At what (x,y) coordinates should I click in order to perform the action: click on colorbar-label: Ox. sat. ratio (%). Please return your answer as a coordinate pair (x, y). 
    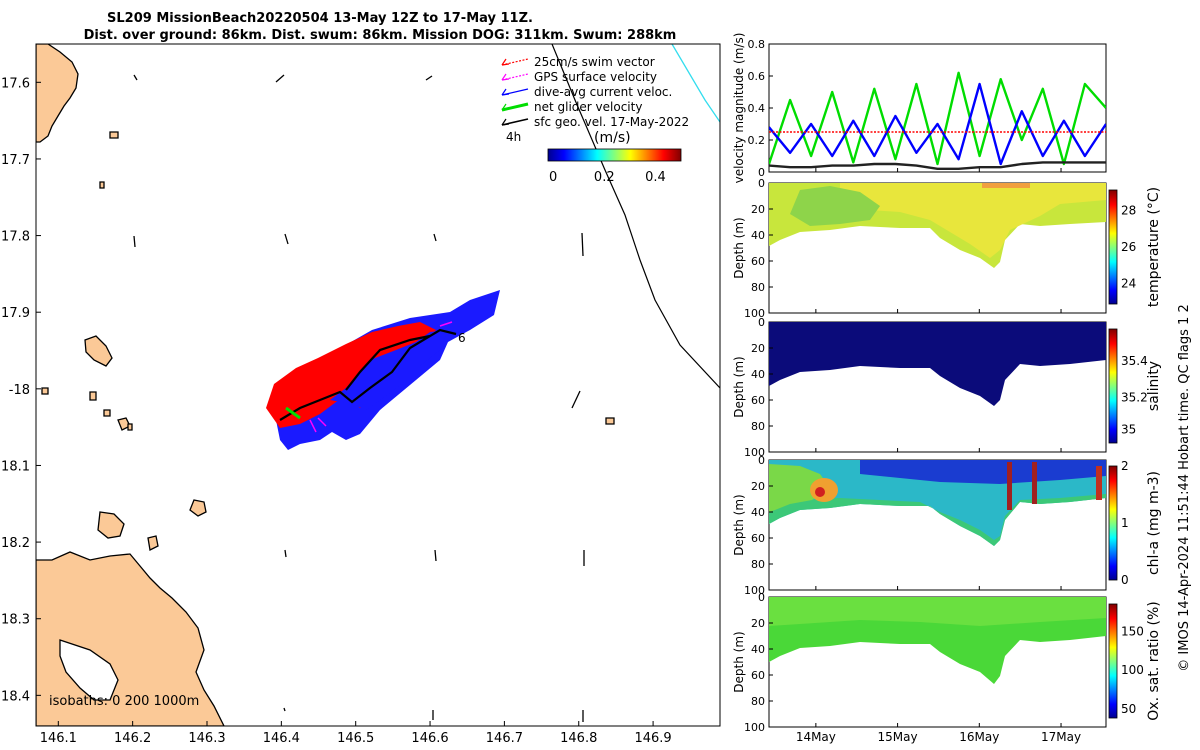
    Looking at the image, I should click on (1154, 660).